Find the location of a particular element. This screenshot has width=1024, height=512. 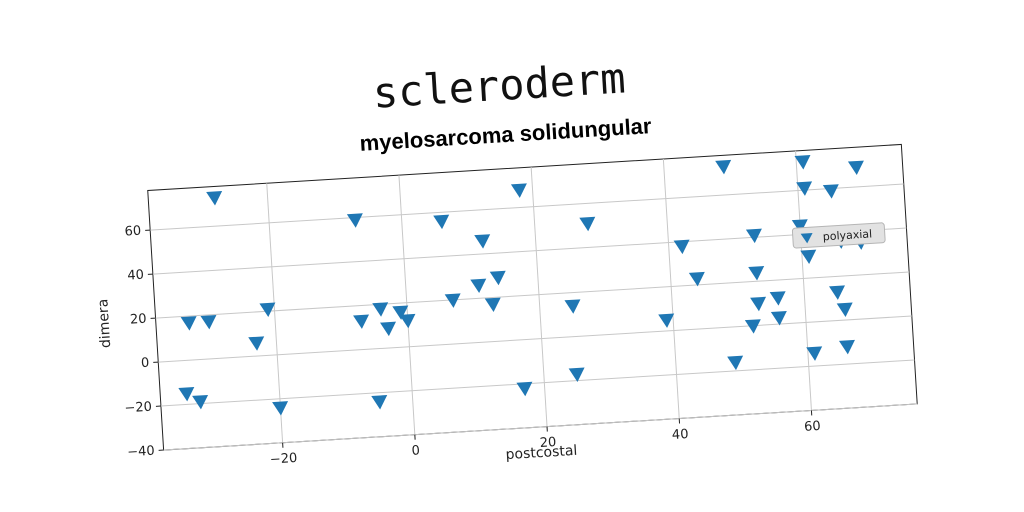

x-tick-label: 0 is located at coordinates (415, 450).